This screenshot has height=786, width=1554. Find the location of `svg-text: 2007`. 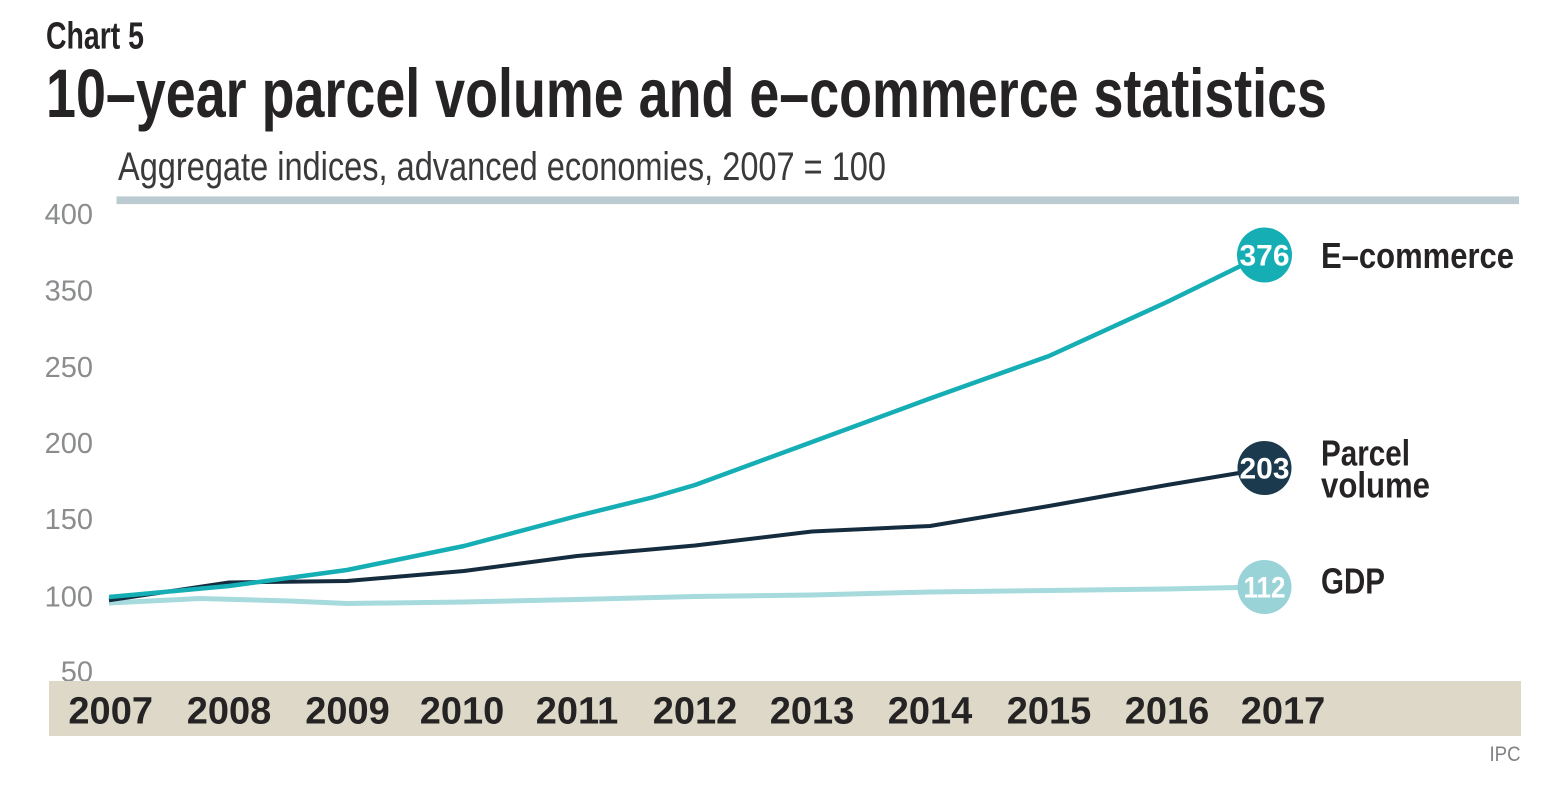

svg-text: 2007 is located at coordinates (110, 712).